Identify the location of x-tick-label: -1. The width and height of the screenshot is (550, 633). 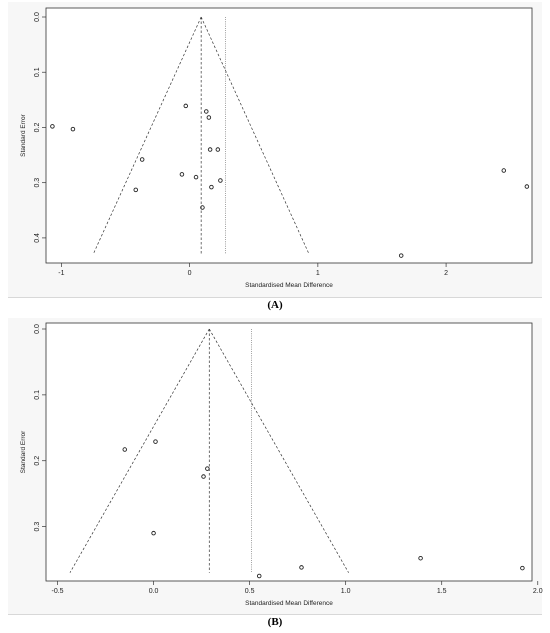
(61, 273).